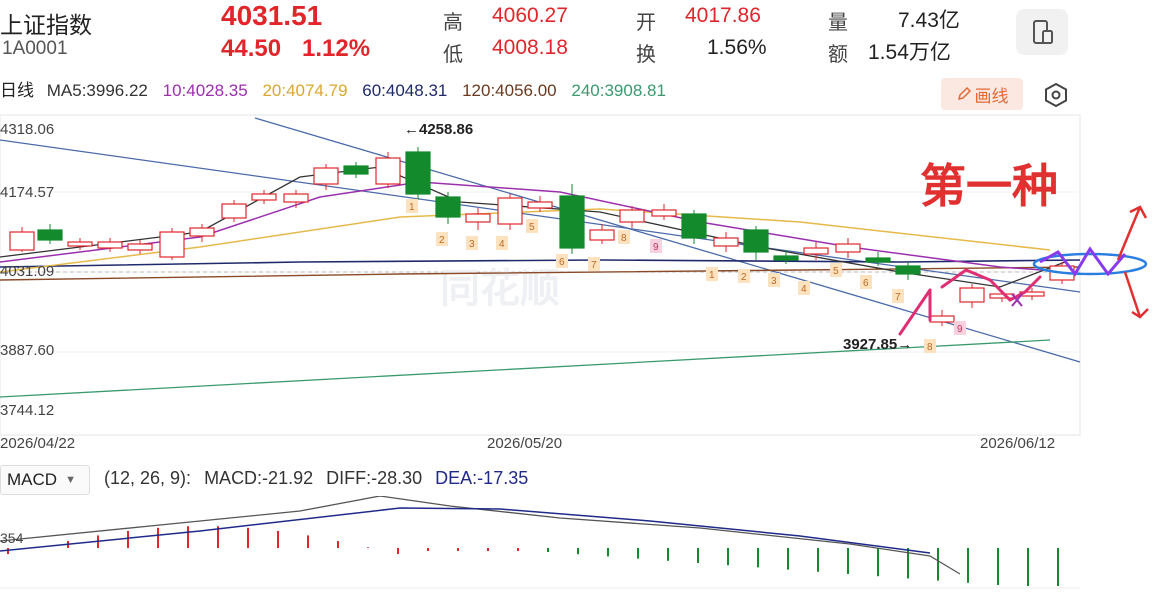 This screenshot has width=1168, height=596. I want to click on arrow-up-right, so click(1132, 233).